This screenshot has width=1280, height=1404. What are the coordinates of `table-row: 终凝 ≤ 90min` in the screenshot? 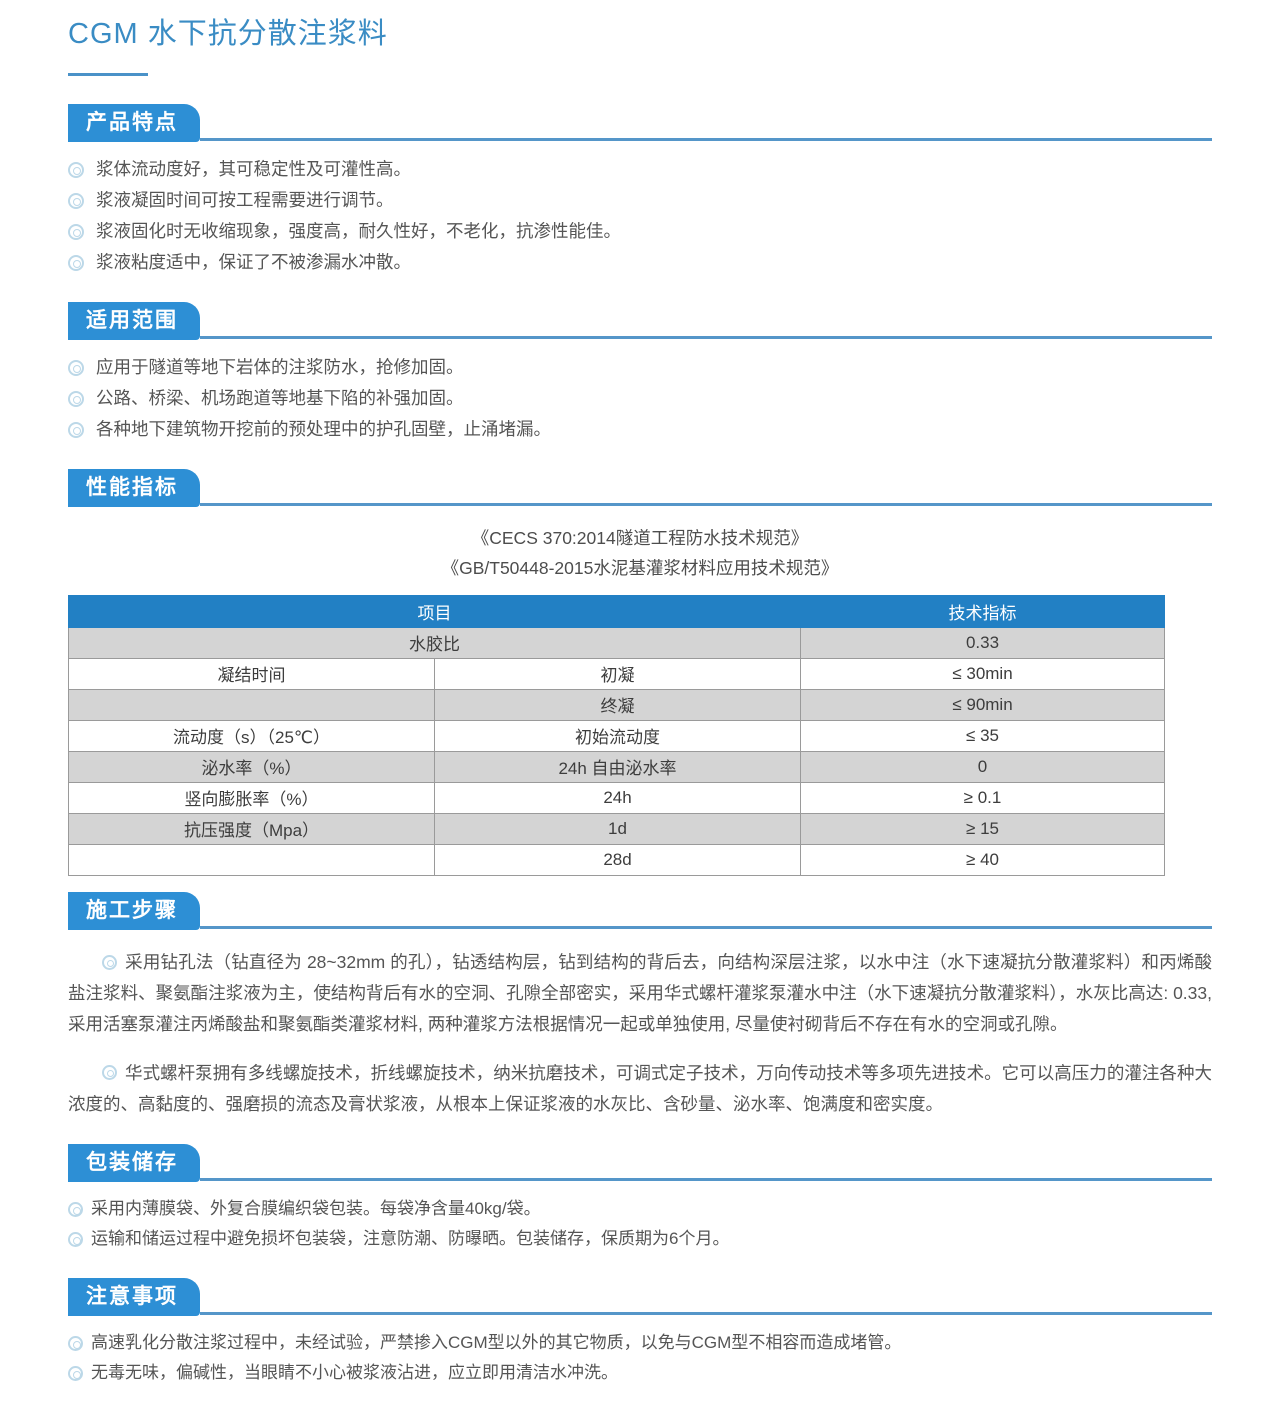 It's located at (616, 704).